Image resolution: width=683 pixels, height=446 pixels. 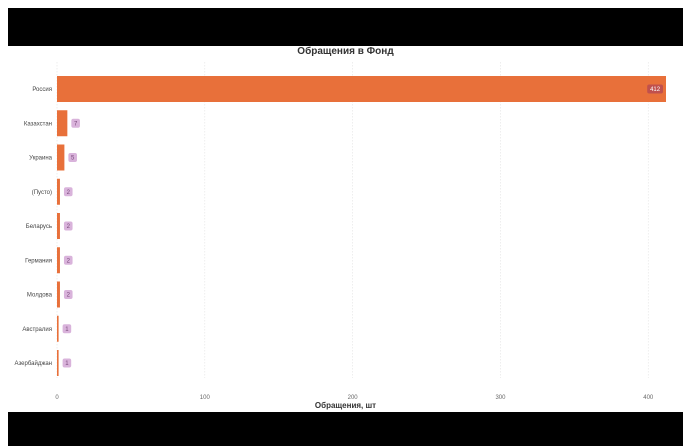 I want to click on category-label: Молдова, so click(x=40, y=296).